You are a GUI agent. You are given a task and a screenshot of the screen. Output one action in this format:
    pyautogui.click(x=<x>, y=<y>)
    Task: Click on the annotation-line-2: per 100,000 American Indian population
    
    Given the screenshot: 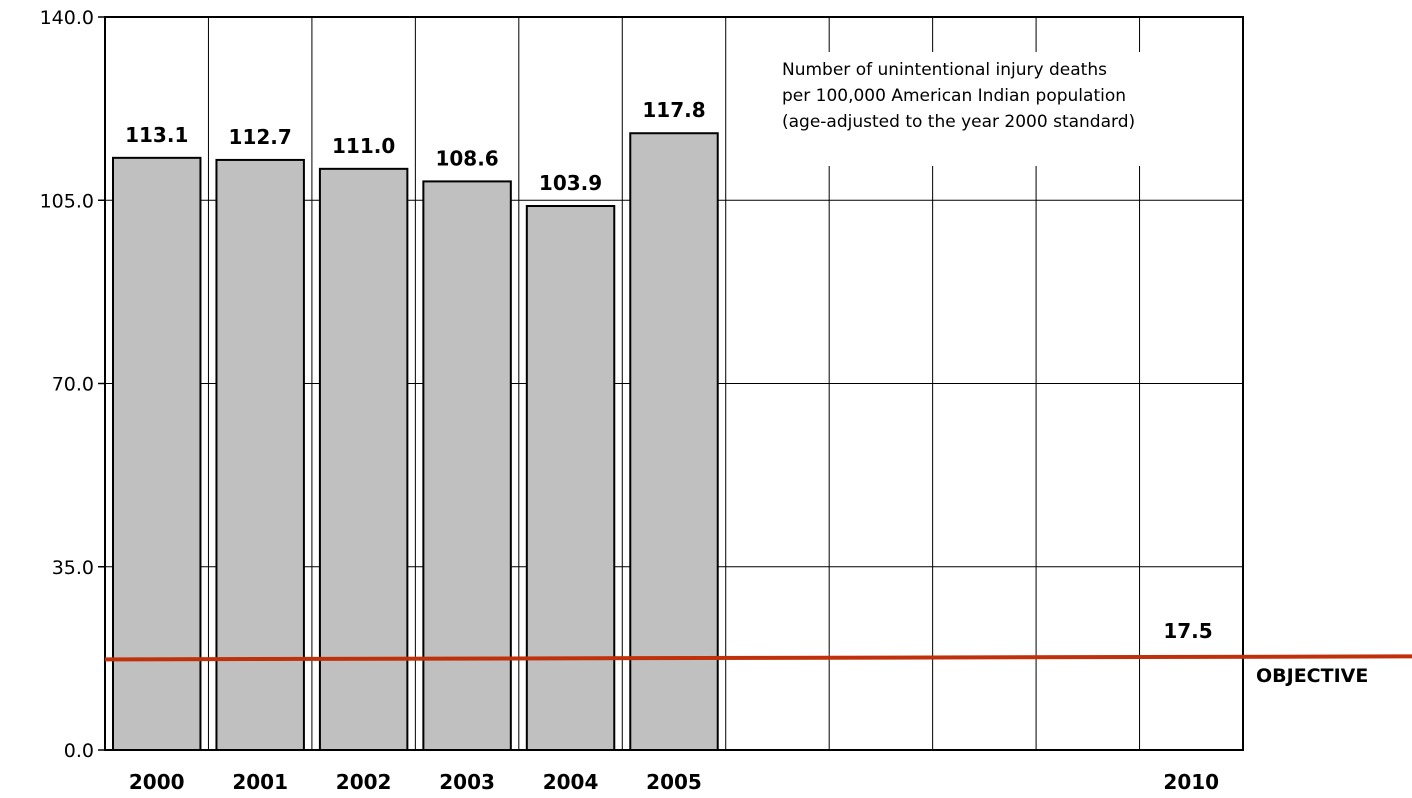 What is the action you would take?
    pyautogui.click(x=954, y=96)
    